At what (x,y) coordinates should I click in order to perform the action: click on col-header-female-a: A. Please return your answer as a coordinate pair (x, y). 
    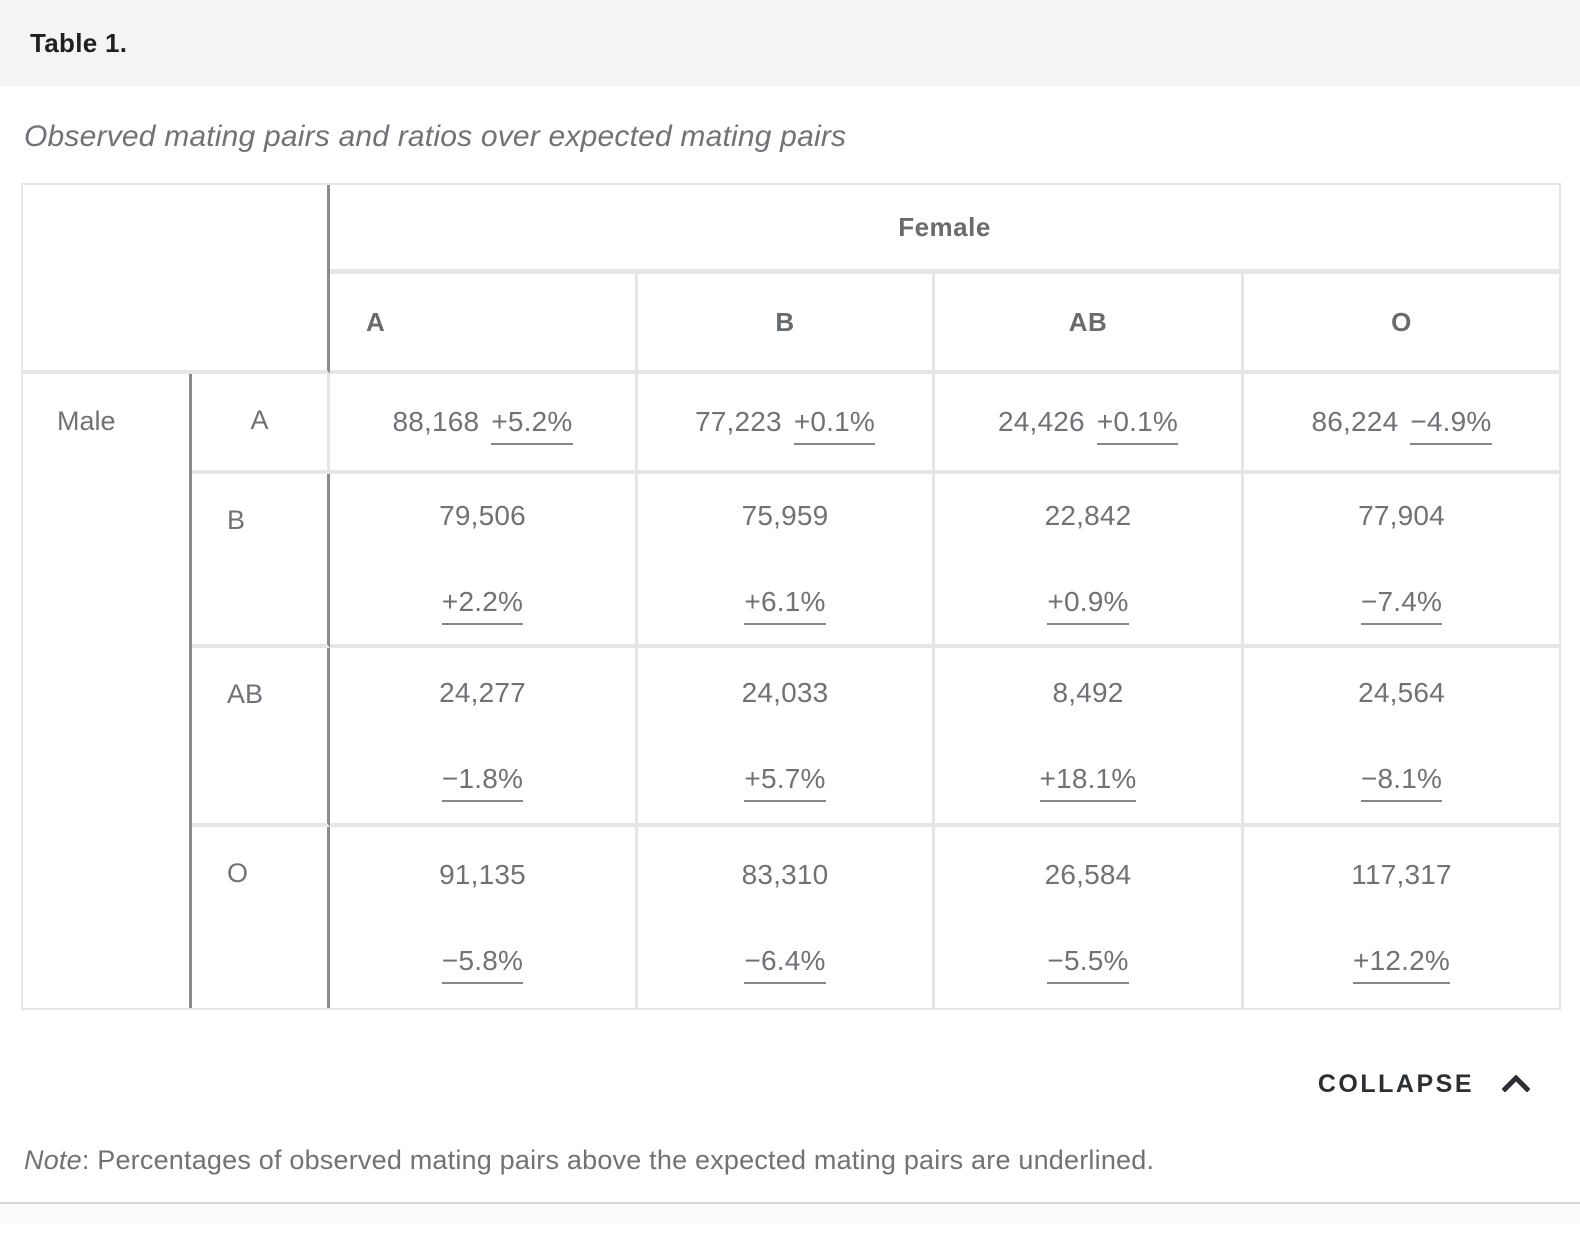
    Looking at the image, I should click on (484, 324).